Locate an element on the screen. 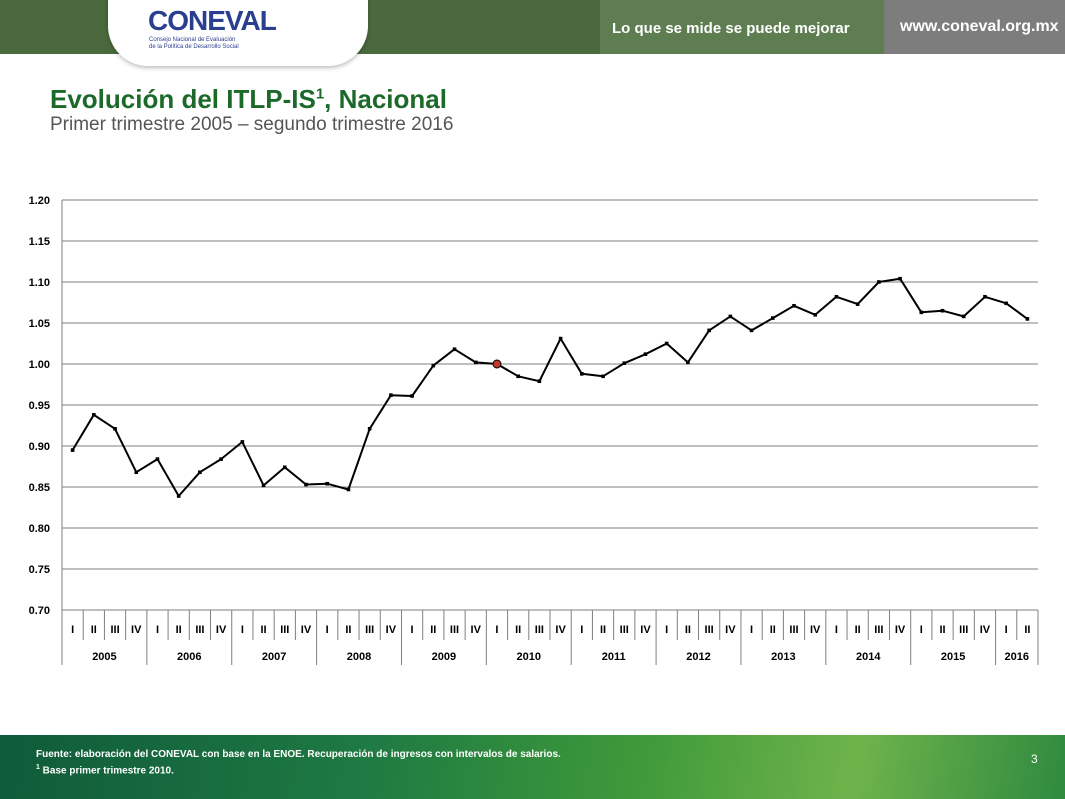 The image size is (1065, 799). slogan-band is located at coordinates (742, 27).